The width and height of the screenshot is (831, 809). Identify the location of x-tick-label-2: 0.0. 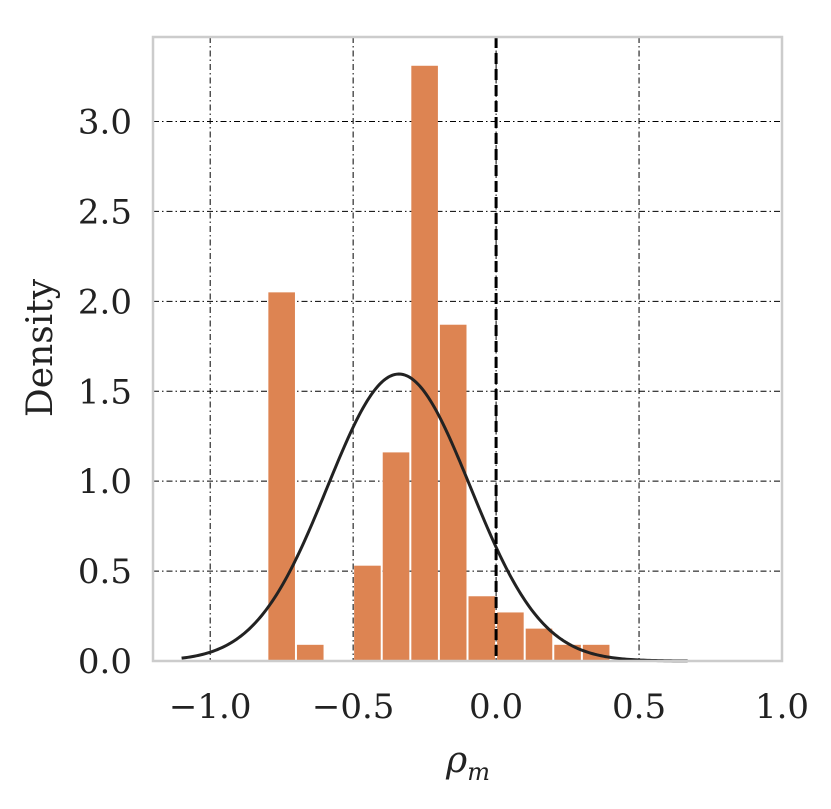
(496, 707).